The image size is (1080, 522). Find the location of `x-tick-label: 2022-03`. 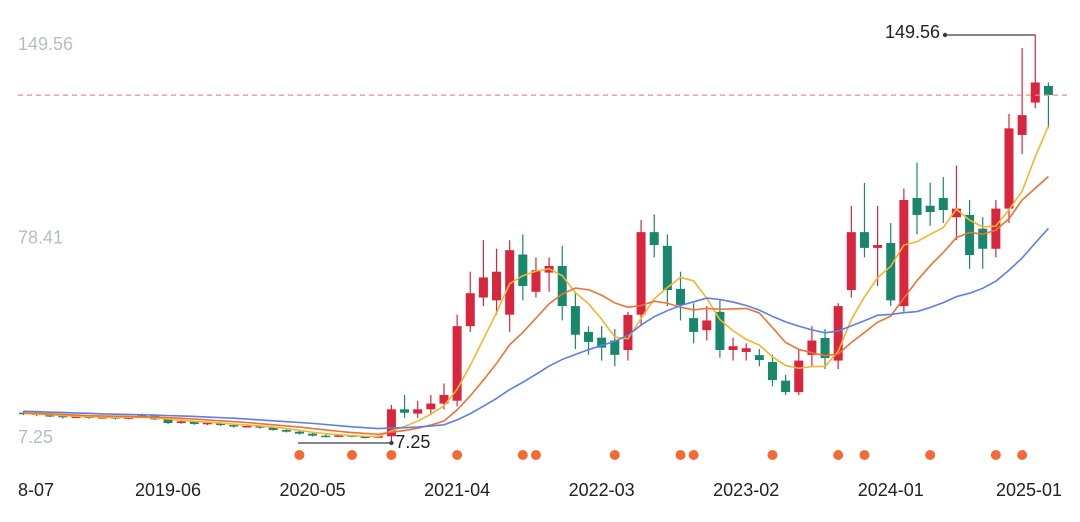

x-tick-label: 2022-03 is located at coordinates (602, 490).